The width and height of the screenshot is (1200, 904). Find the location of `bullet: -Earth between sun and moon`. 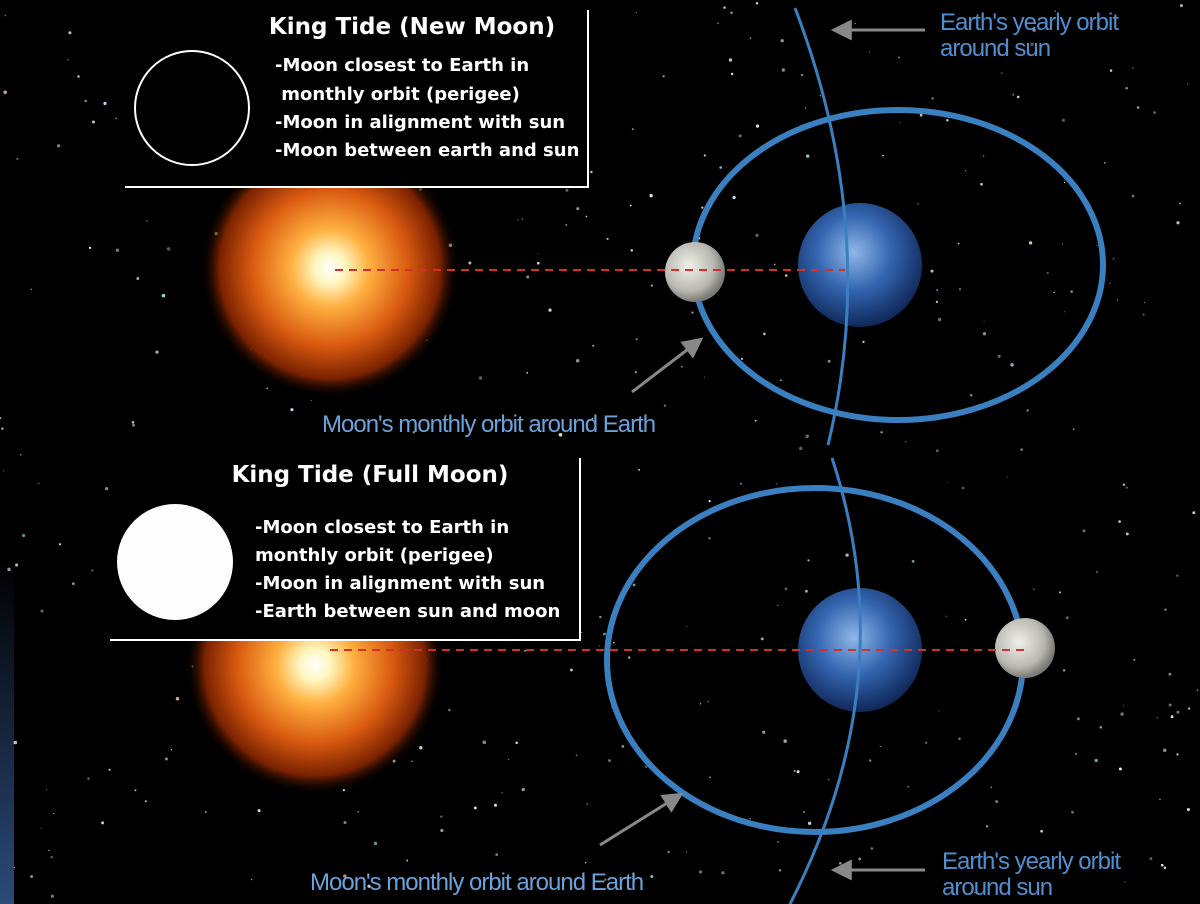

bullet: -Earth between sun and moon is located at coordinates (407, 611).